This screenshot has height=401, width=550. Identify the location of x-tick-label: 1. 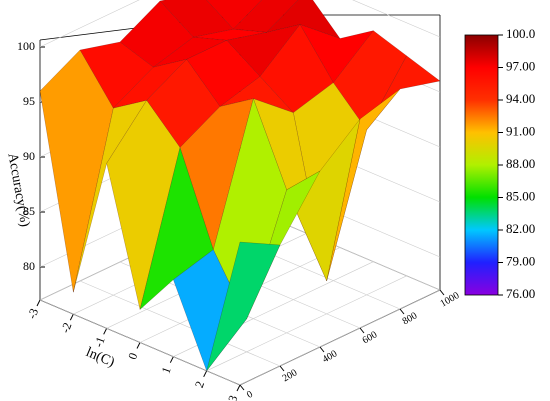
(166, 370).